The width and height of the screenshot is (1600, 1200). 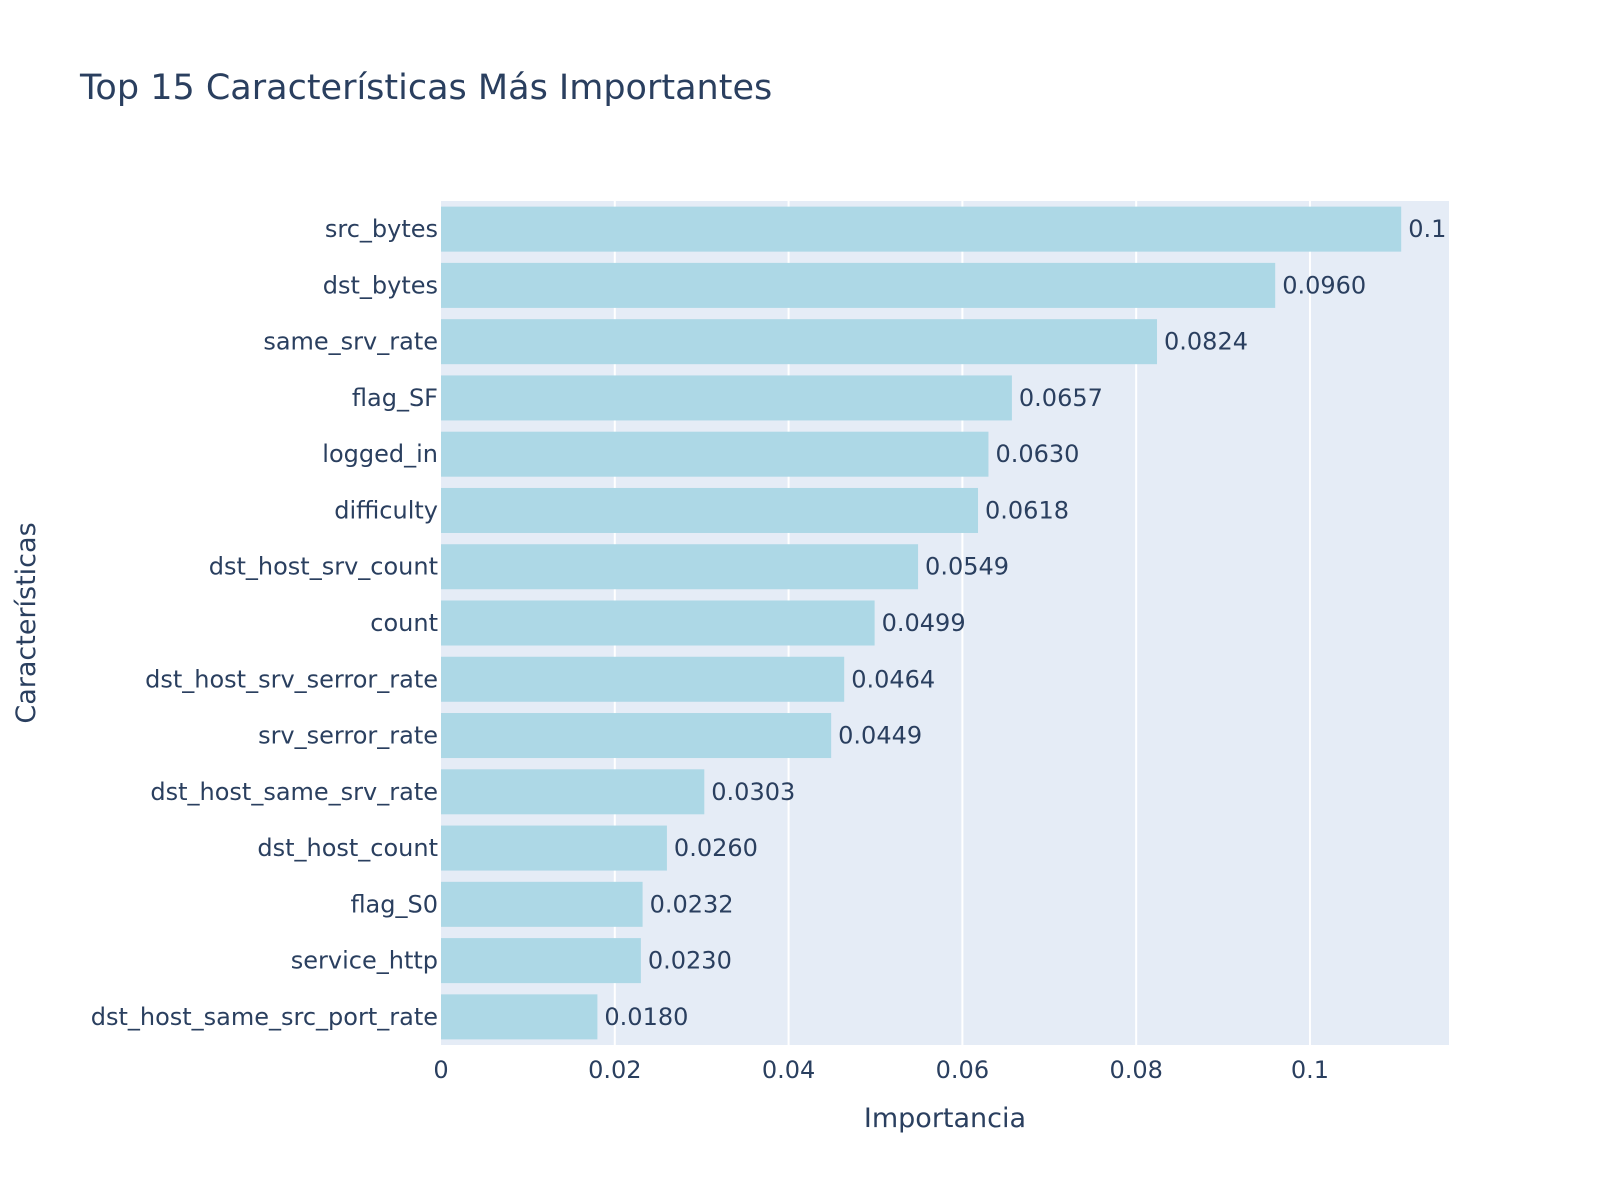 I want to click on y-tick-label-dst_host_count: dst_host_count, so click(x=347, y=848).